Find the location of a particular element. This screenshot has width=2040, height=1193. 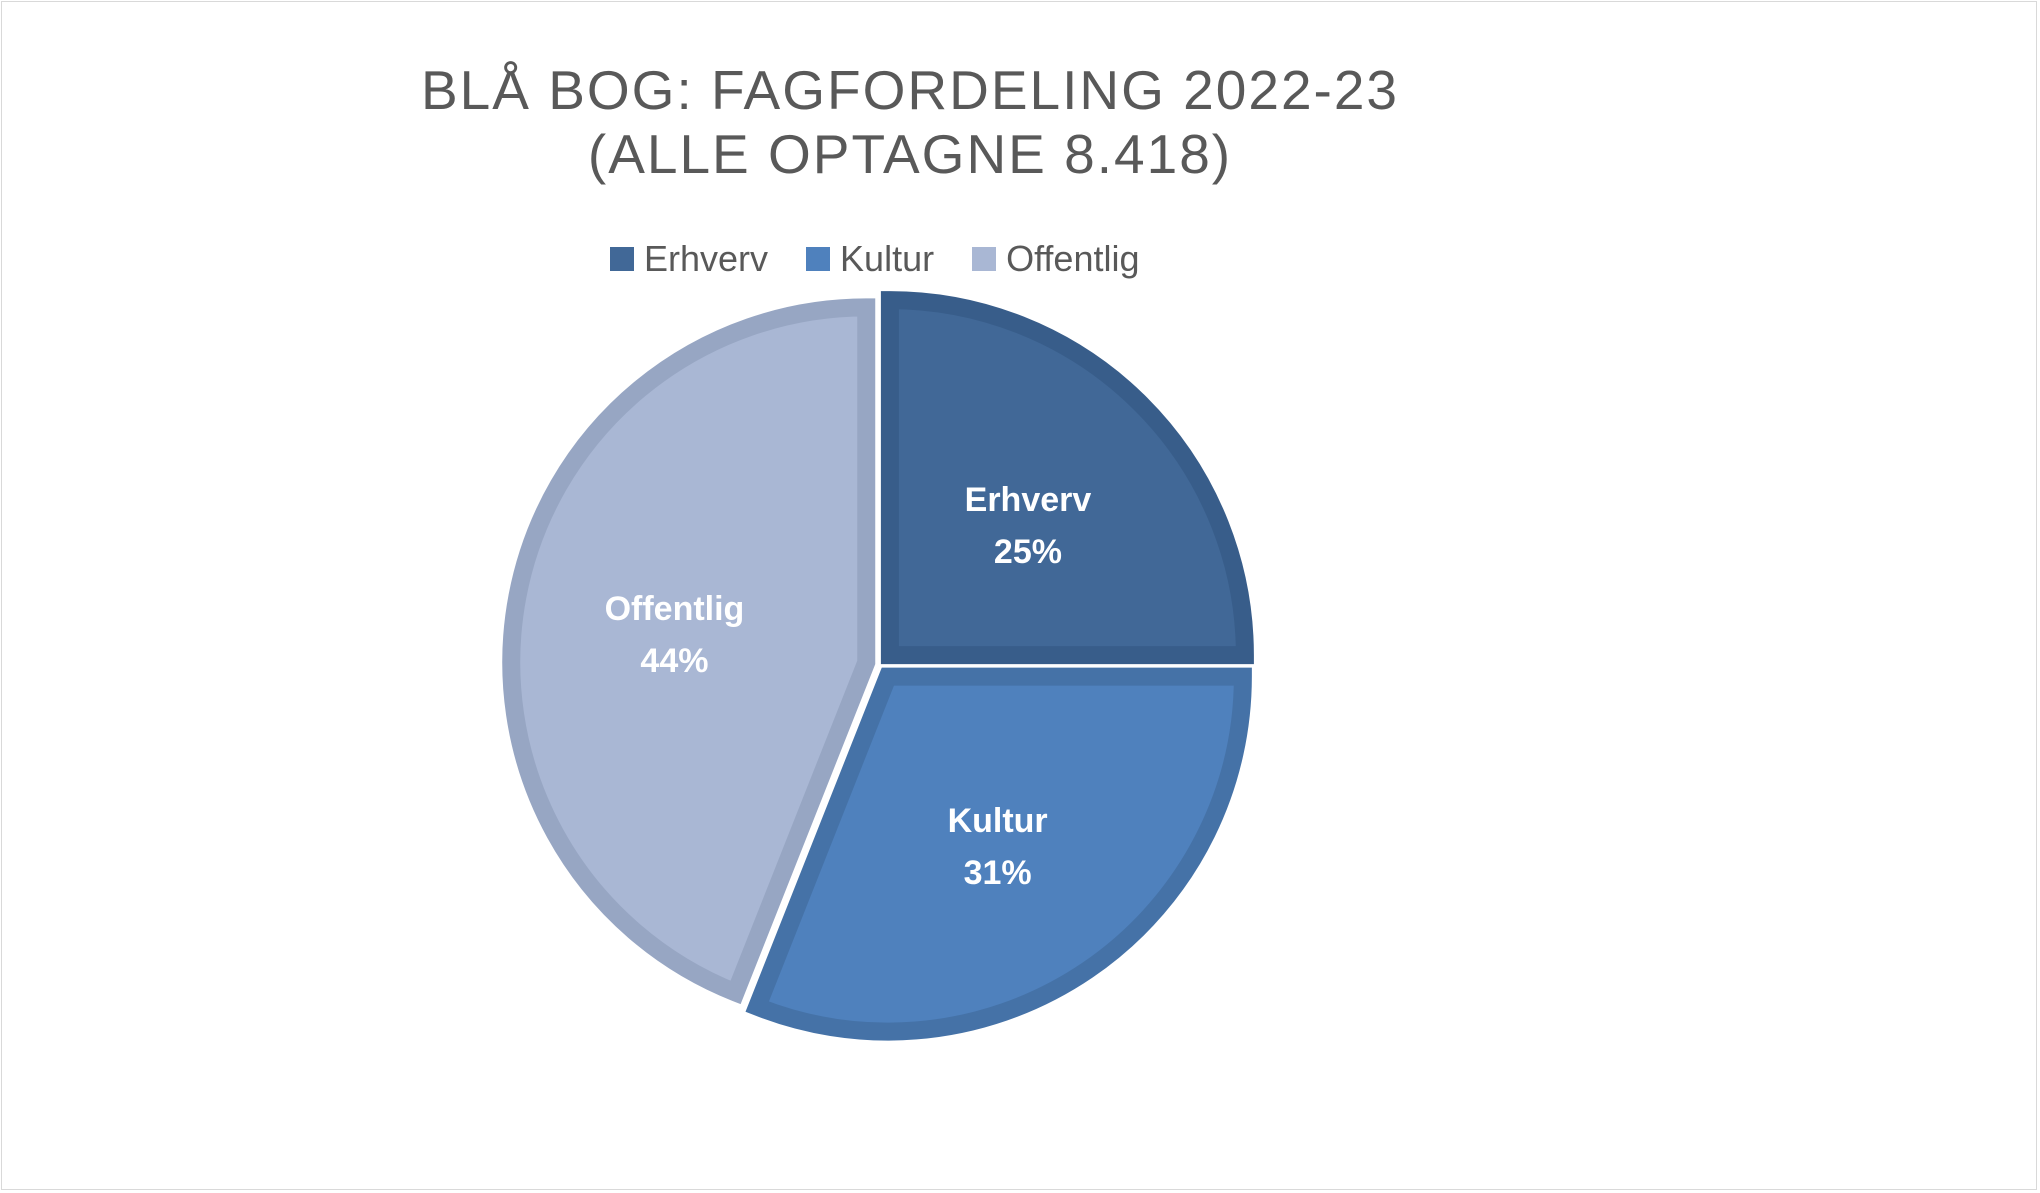

legend-label-kultur: Kultur is located at coordinates (887, 258).